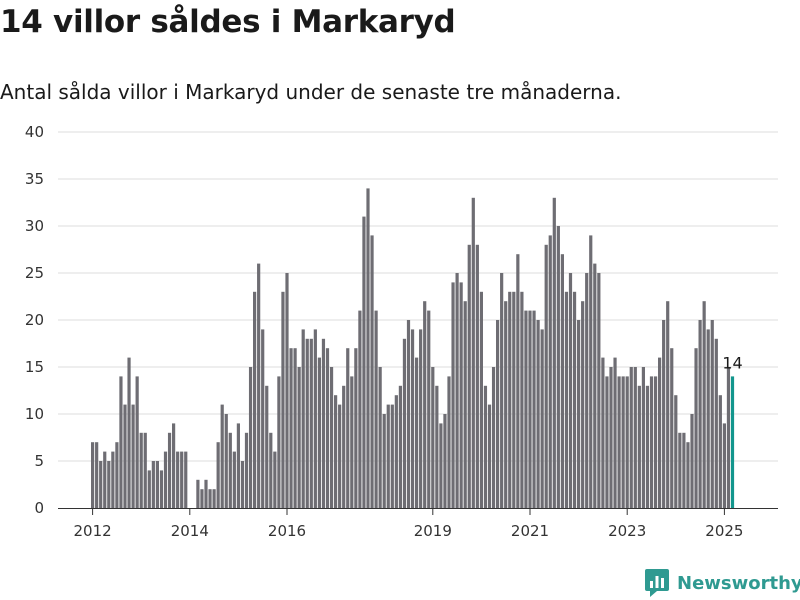 The image size is (800, 600). What do you see at coordinates (732, 362) in the screenshot?
I see `labels: 14` at bounding box center [732, 362].